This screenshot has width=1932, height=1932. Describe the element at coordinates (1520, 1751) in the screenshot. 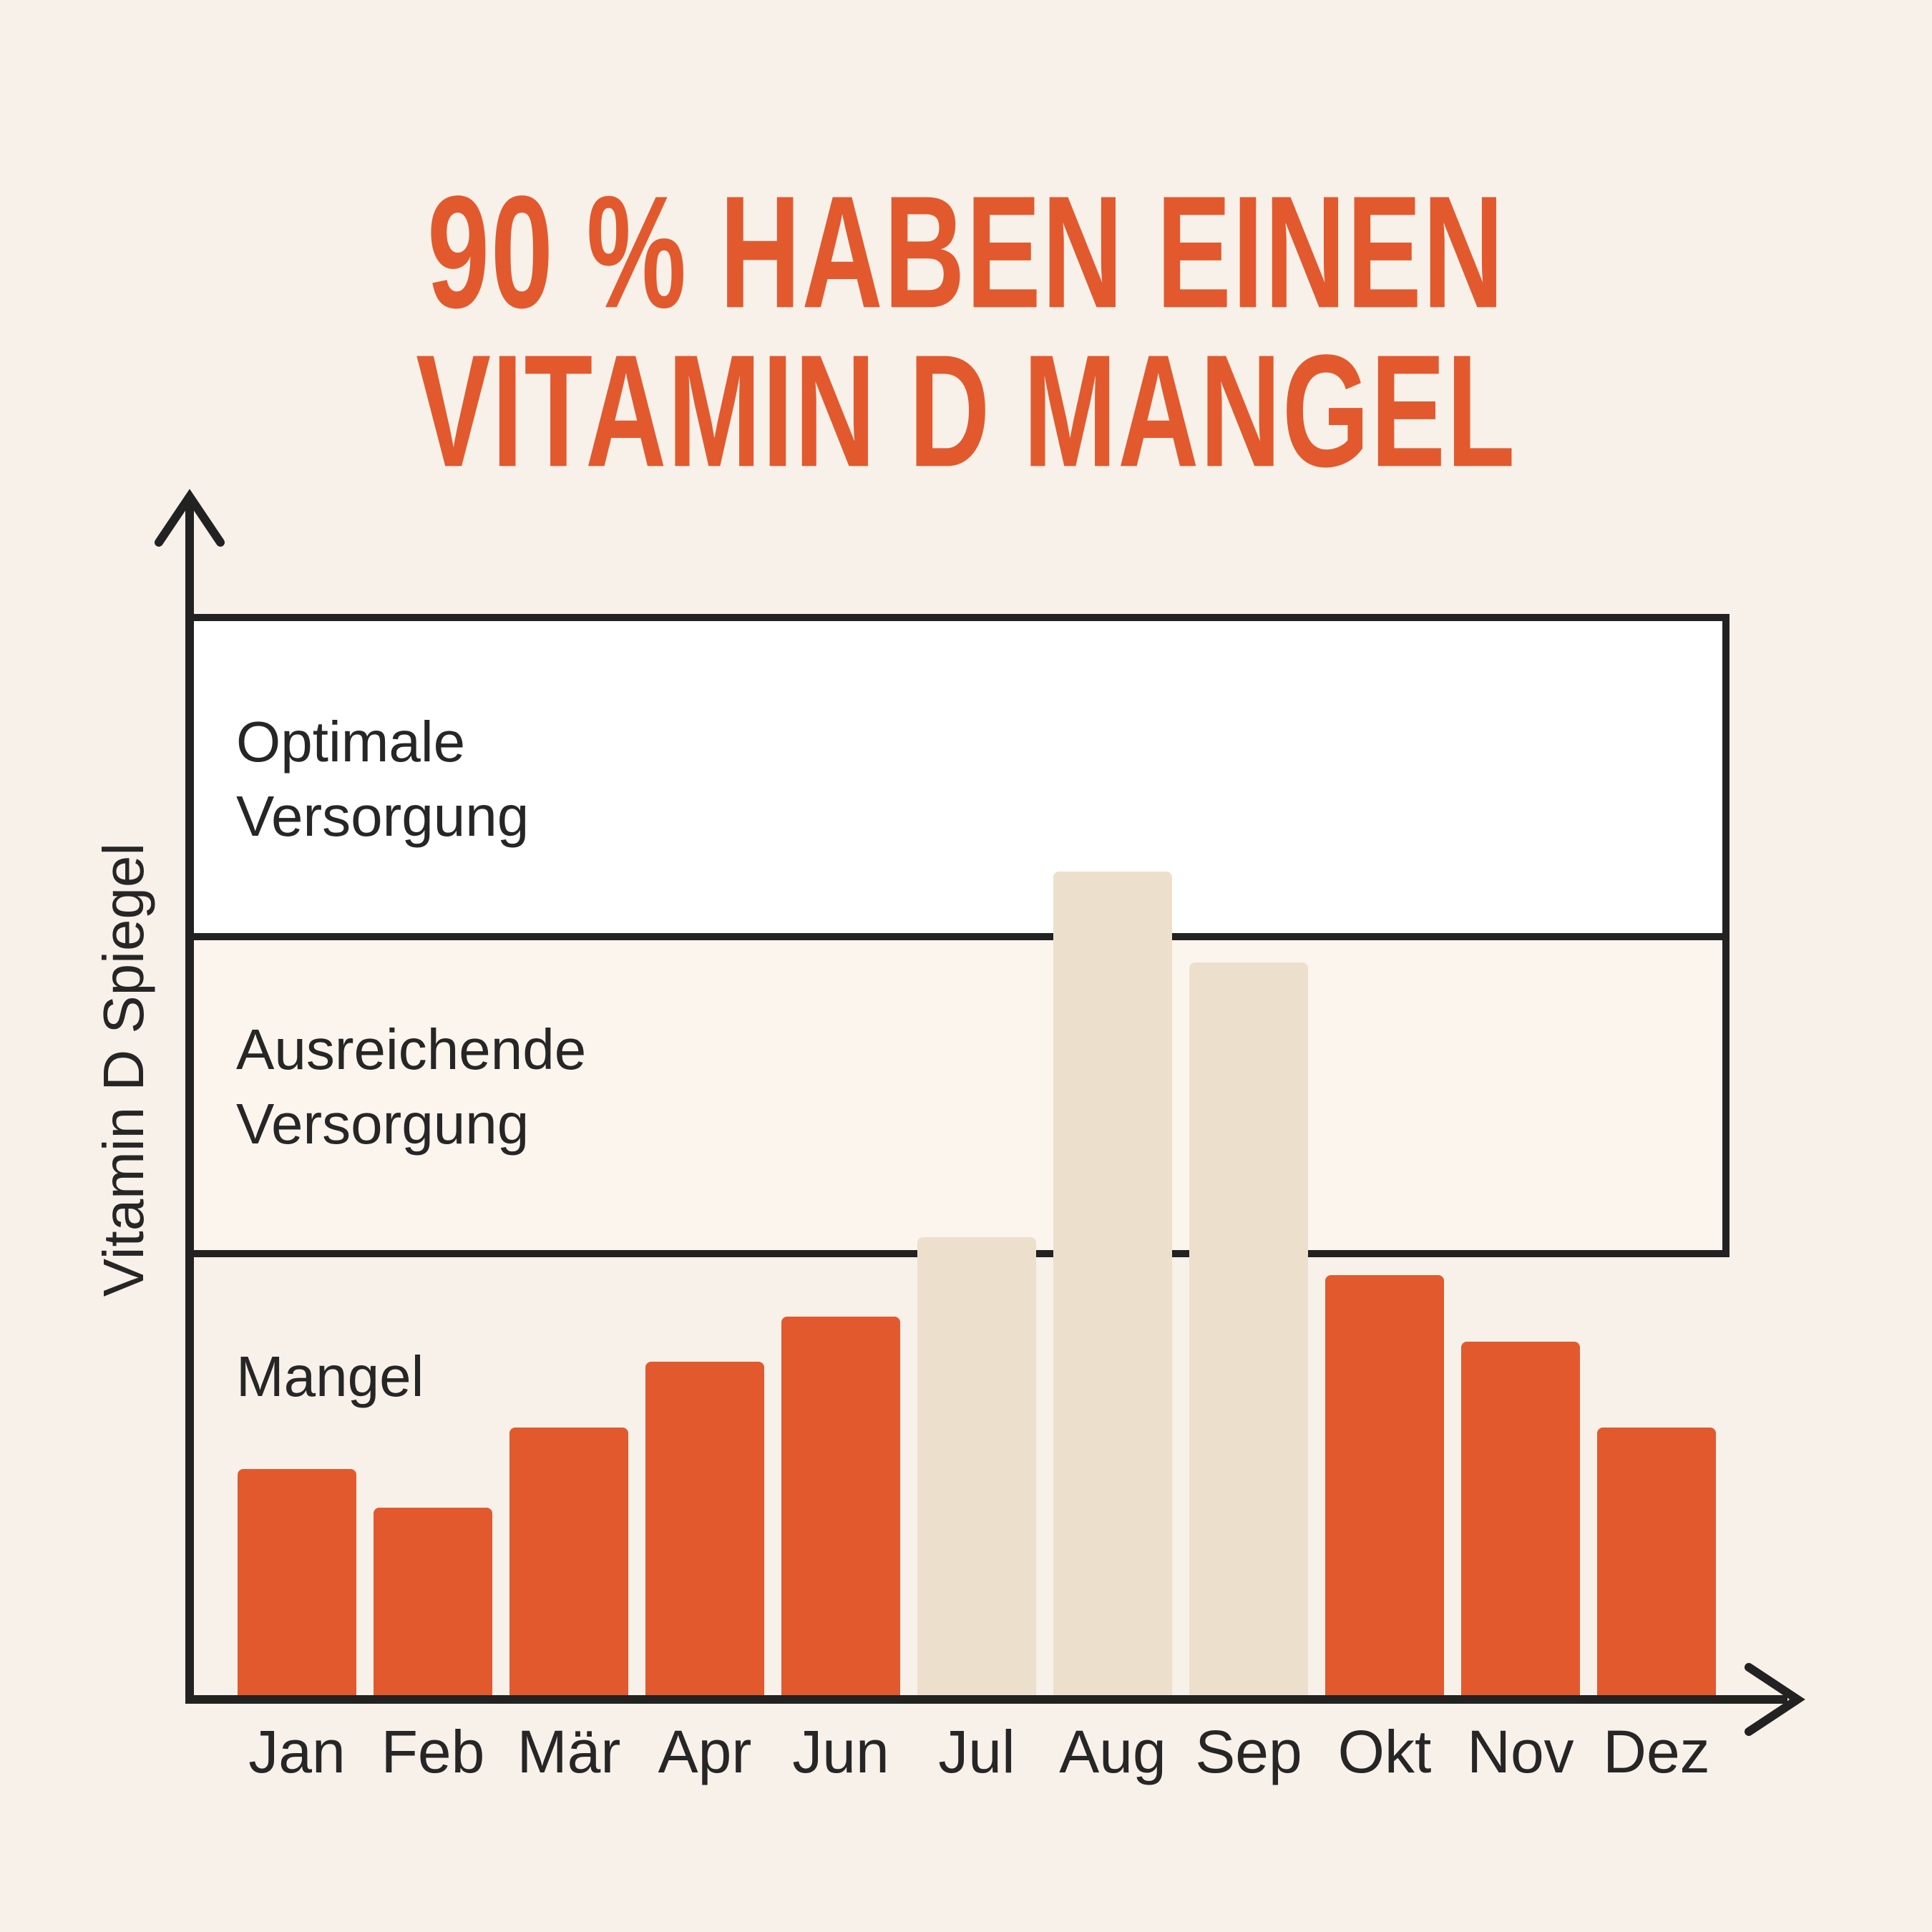

I see `x-tick-label-nov: Nov` at that location.